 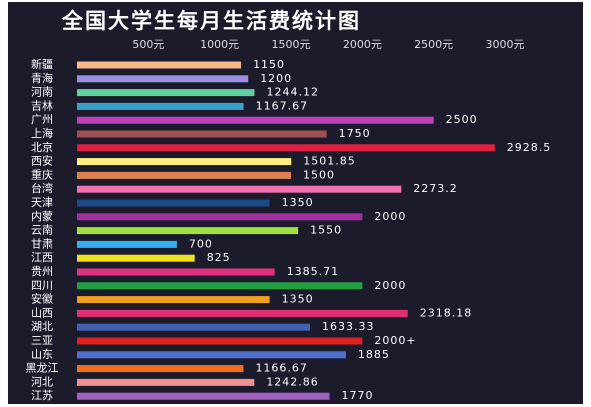 What do you see at coordinates (435, 188) in the screenshot?
I see `value-label: 2273.2` at bounding box center [435, 188].